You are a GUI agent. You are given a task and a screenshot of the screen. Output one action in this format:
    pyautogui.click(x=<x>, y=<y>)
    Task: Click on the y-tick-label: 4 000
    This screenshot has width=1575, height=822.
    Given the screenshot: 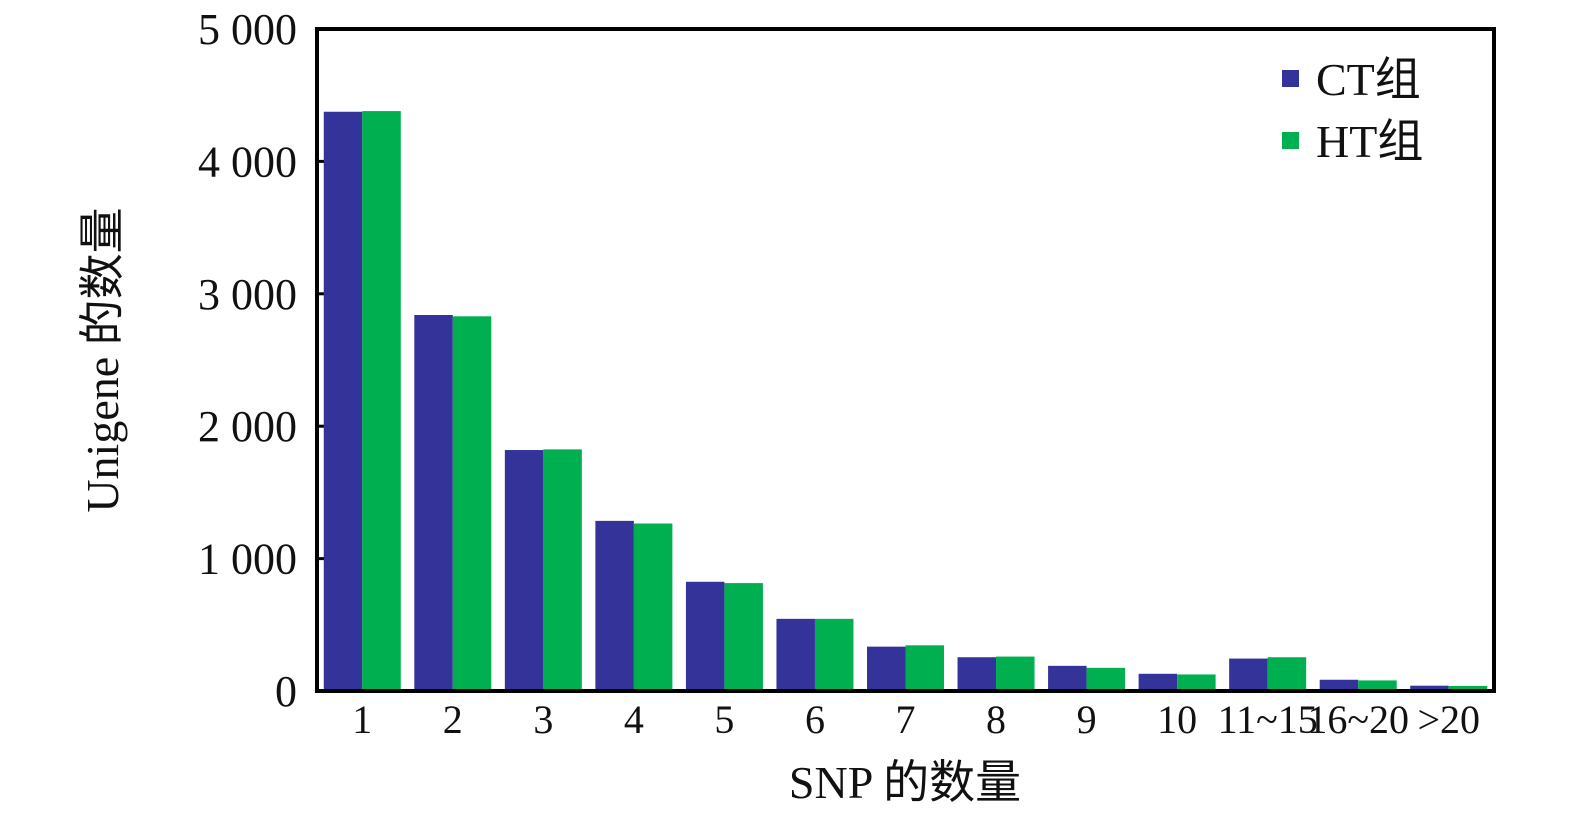 What is the action you would take?
    pyautogui.click(x=247, y=161)
    